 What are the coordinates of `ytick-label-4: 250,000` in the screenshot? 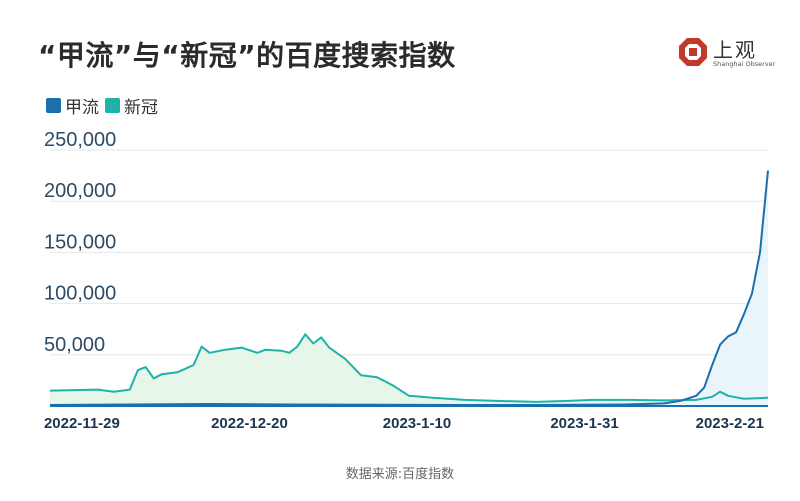 It's located at (80, 140).